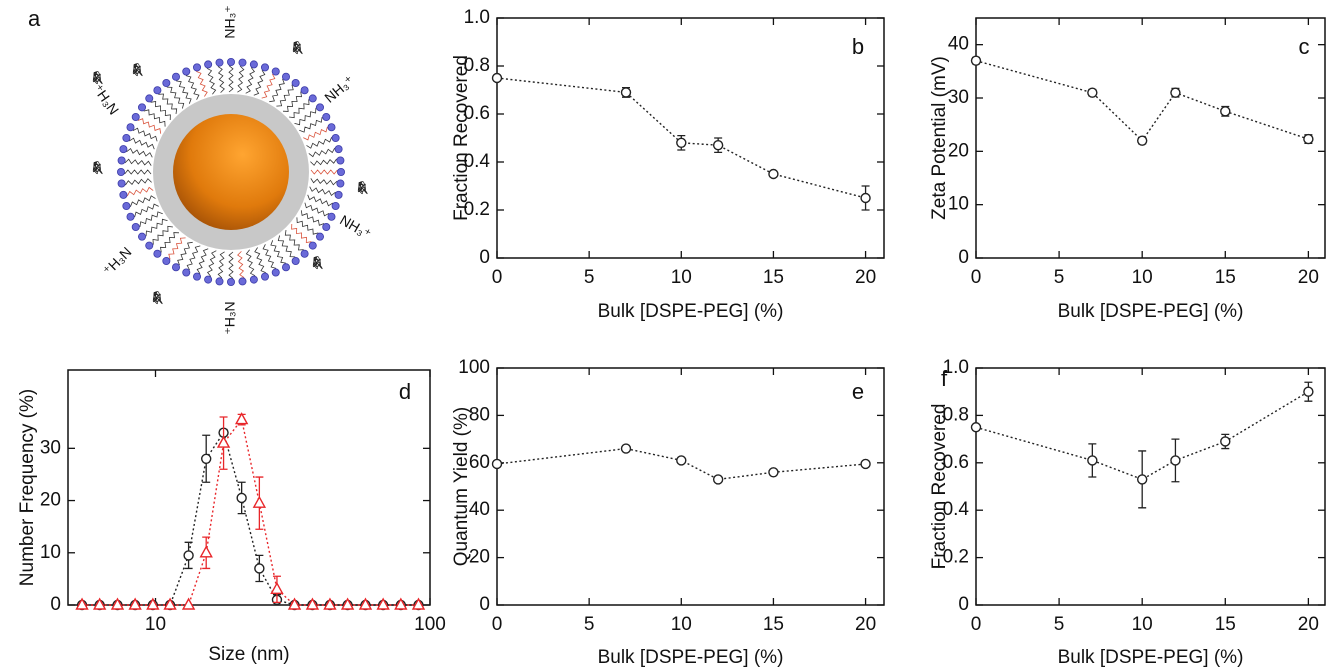 This screenshot has width=1336, height=670. Describe the element at coordinates (34, 18) in the screenshot. I see `panel-label: a` at that location.